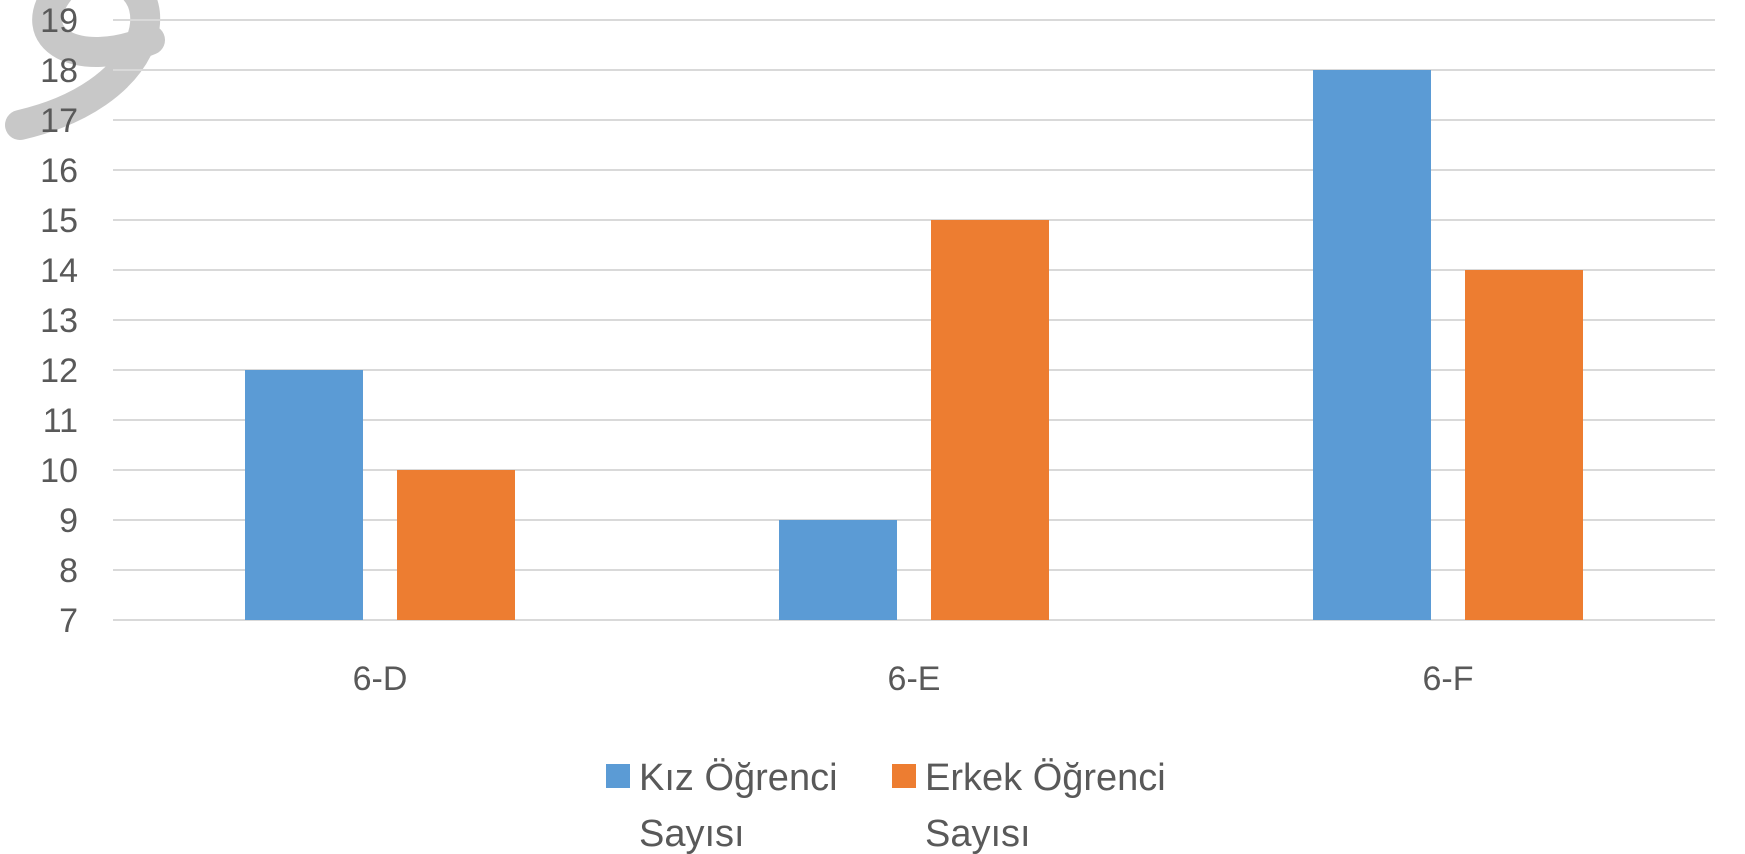 The height and width of the screenshot is (854, 1745). What do you see at coordinates (85, 70) in the screenshot?
I see `watermark-logo` at bounding box center [85, 70].